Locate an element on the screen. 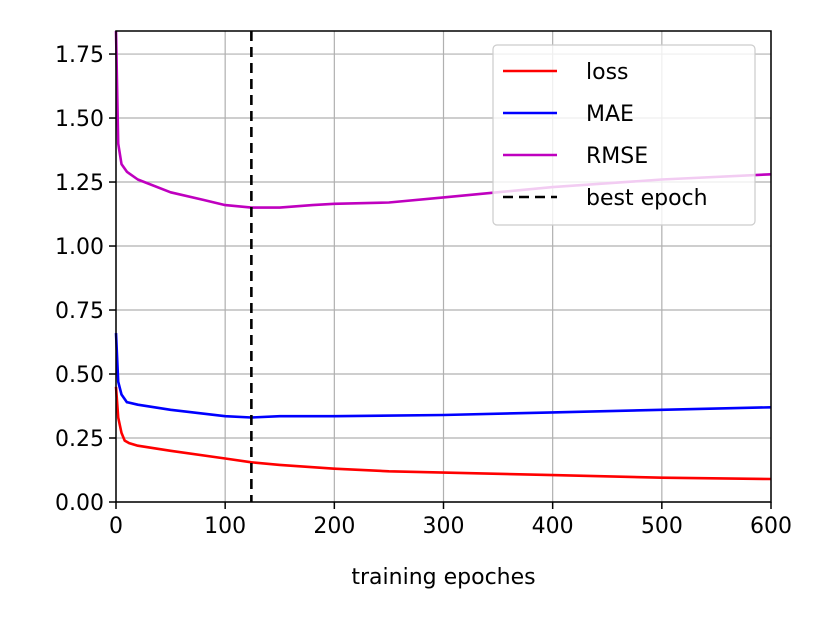 Image resolution: width=830 pixels, height=623 pixels. x-tick-label: 500 is located at coordinates (662, 526).